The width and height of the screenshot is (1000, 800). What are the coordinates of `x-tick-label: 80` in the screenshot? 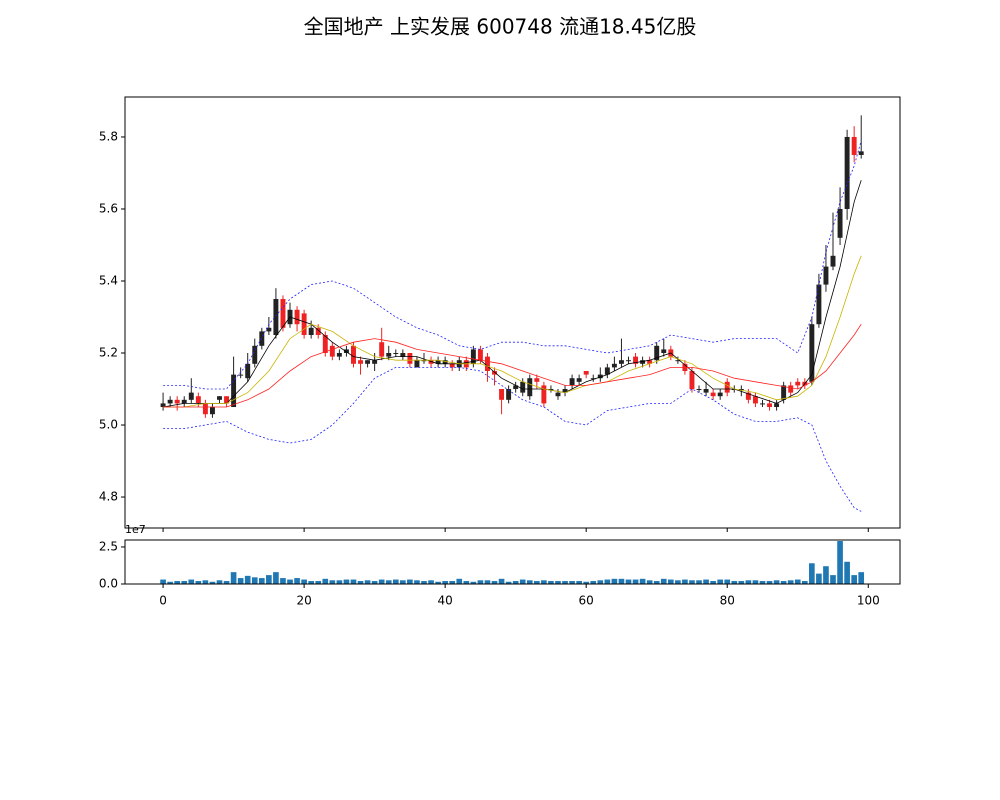 It's located at (727, 601).